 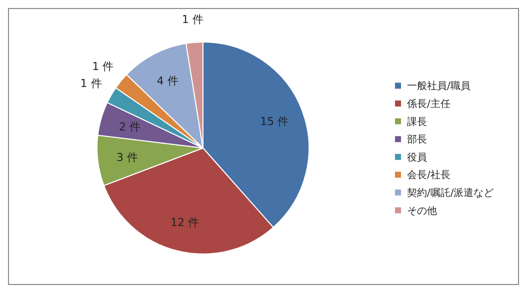 I want to click on legend-label: 部長, so click(x=417, y=140).